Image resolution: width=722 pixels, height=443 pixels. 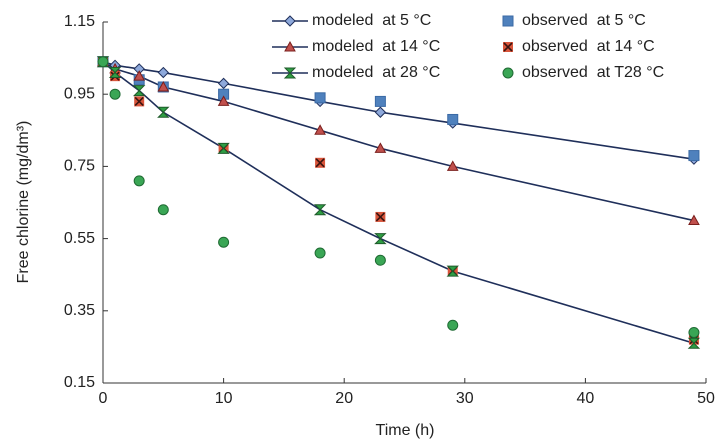 I want to click on x-tick-label: 30, so click(x=465, y=398).